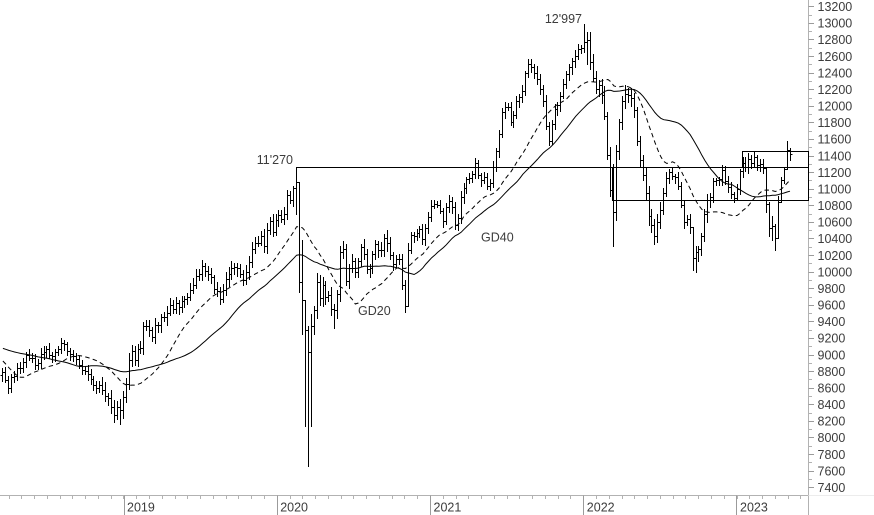  I want to click on svg-text: 8200, so click(832, 422).